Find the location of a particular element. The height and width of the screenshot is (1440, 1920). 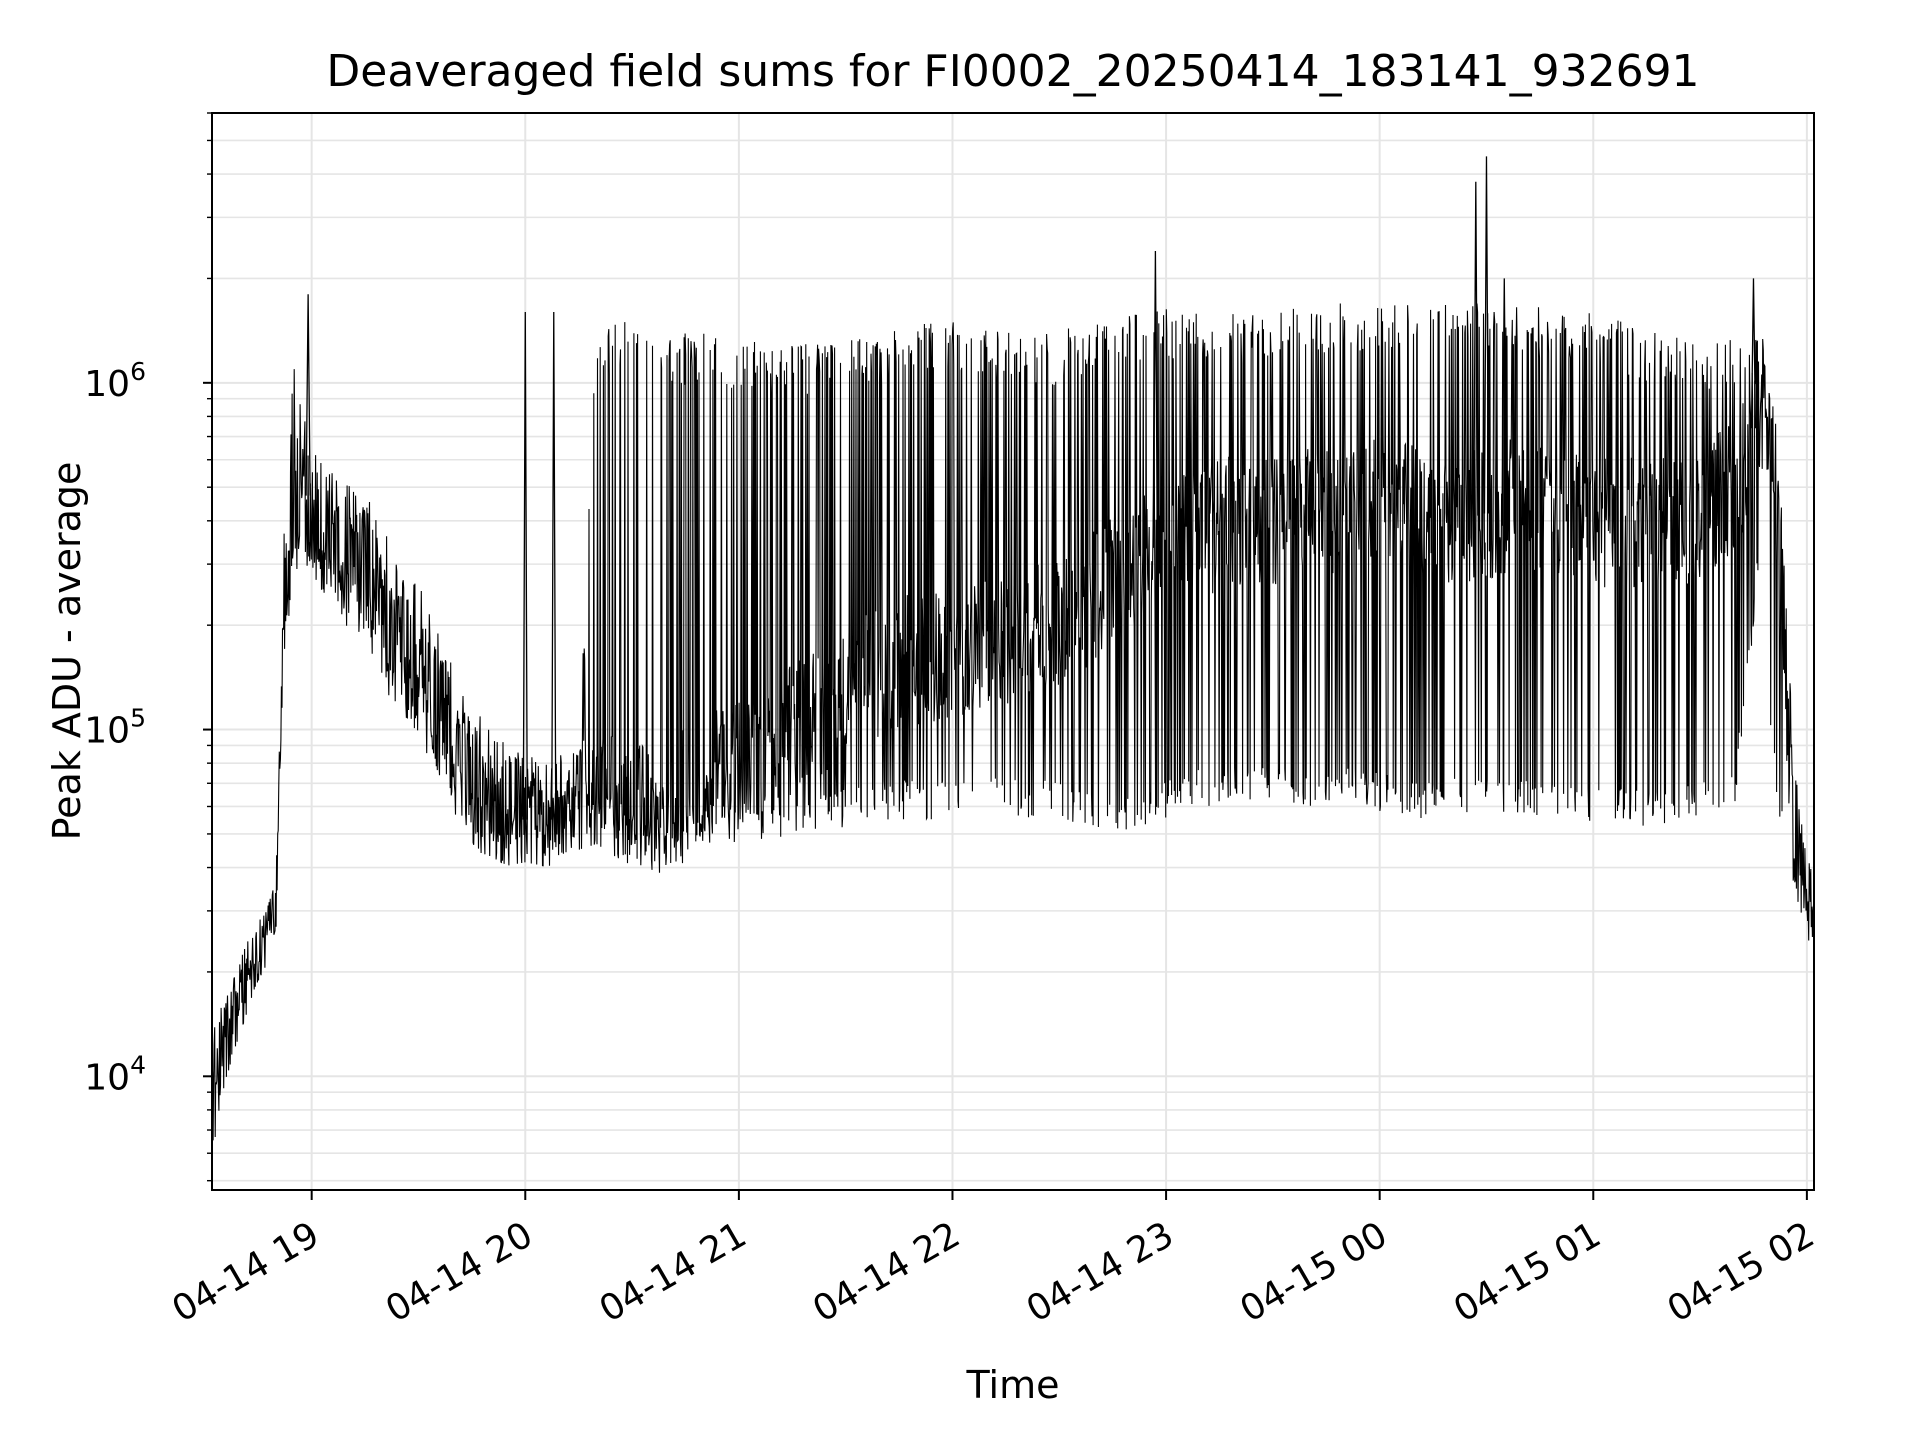

y-tick-label: 10⁶ is located at coordinates (115, 381).